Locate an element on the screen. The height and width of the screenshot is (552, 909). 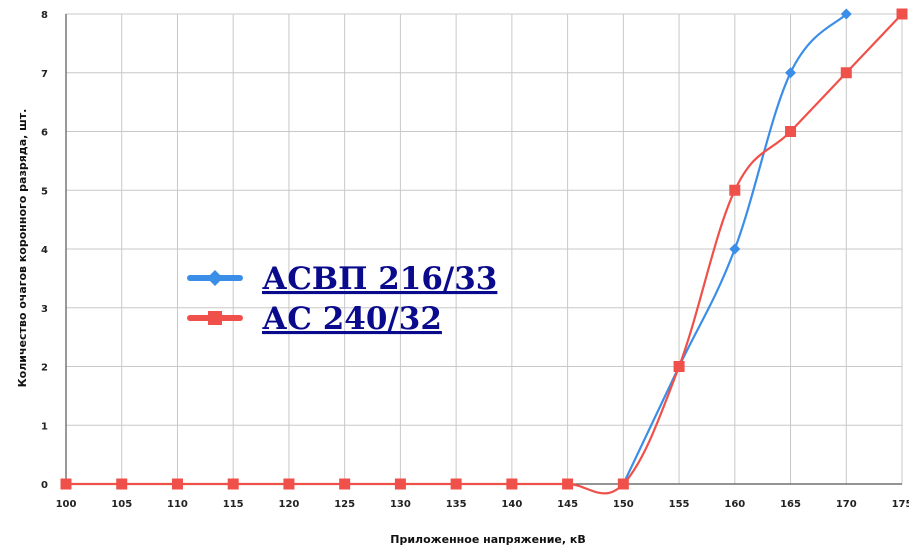
x-tick-label: 160 is located at coordinates (734, 504).